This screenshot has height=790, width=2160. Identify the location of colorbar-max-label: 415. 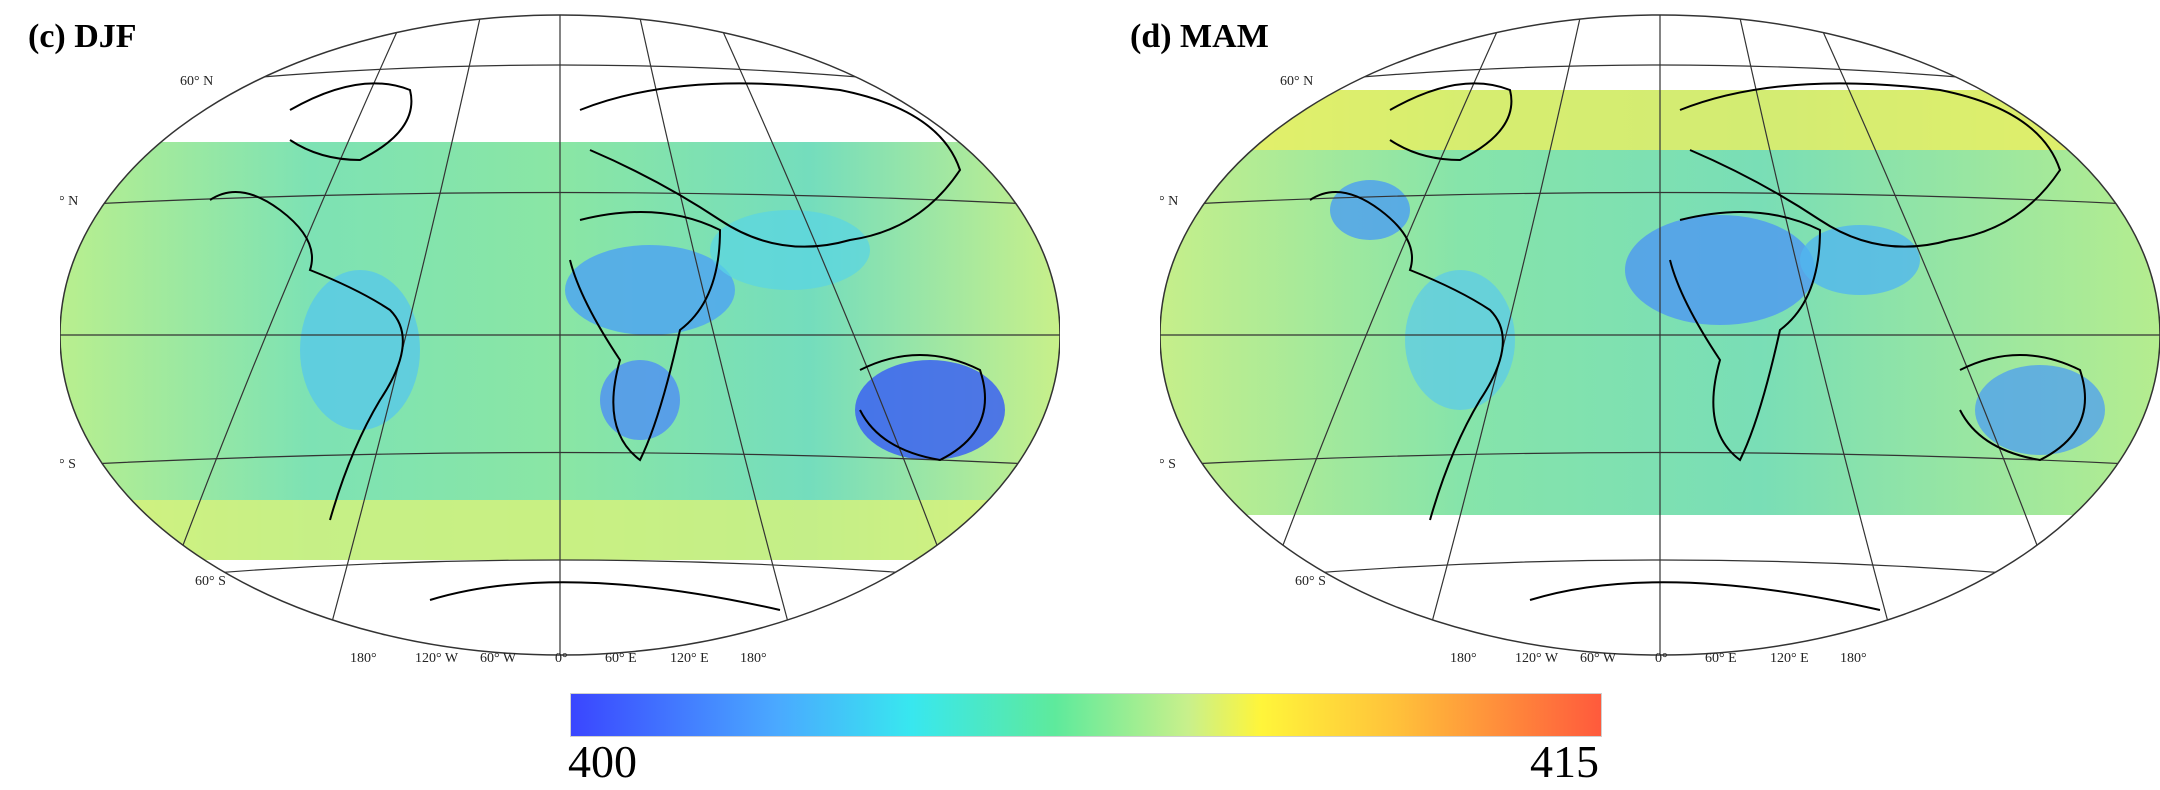
(1564, 761).